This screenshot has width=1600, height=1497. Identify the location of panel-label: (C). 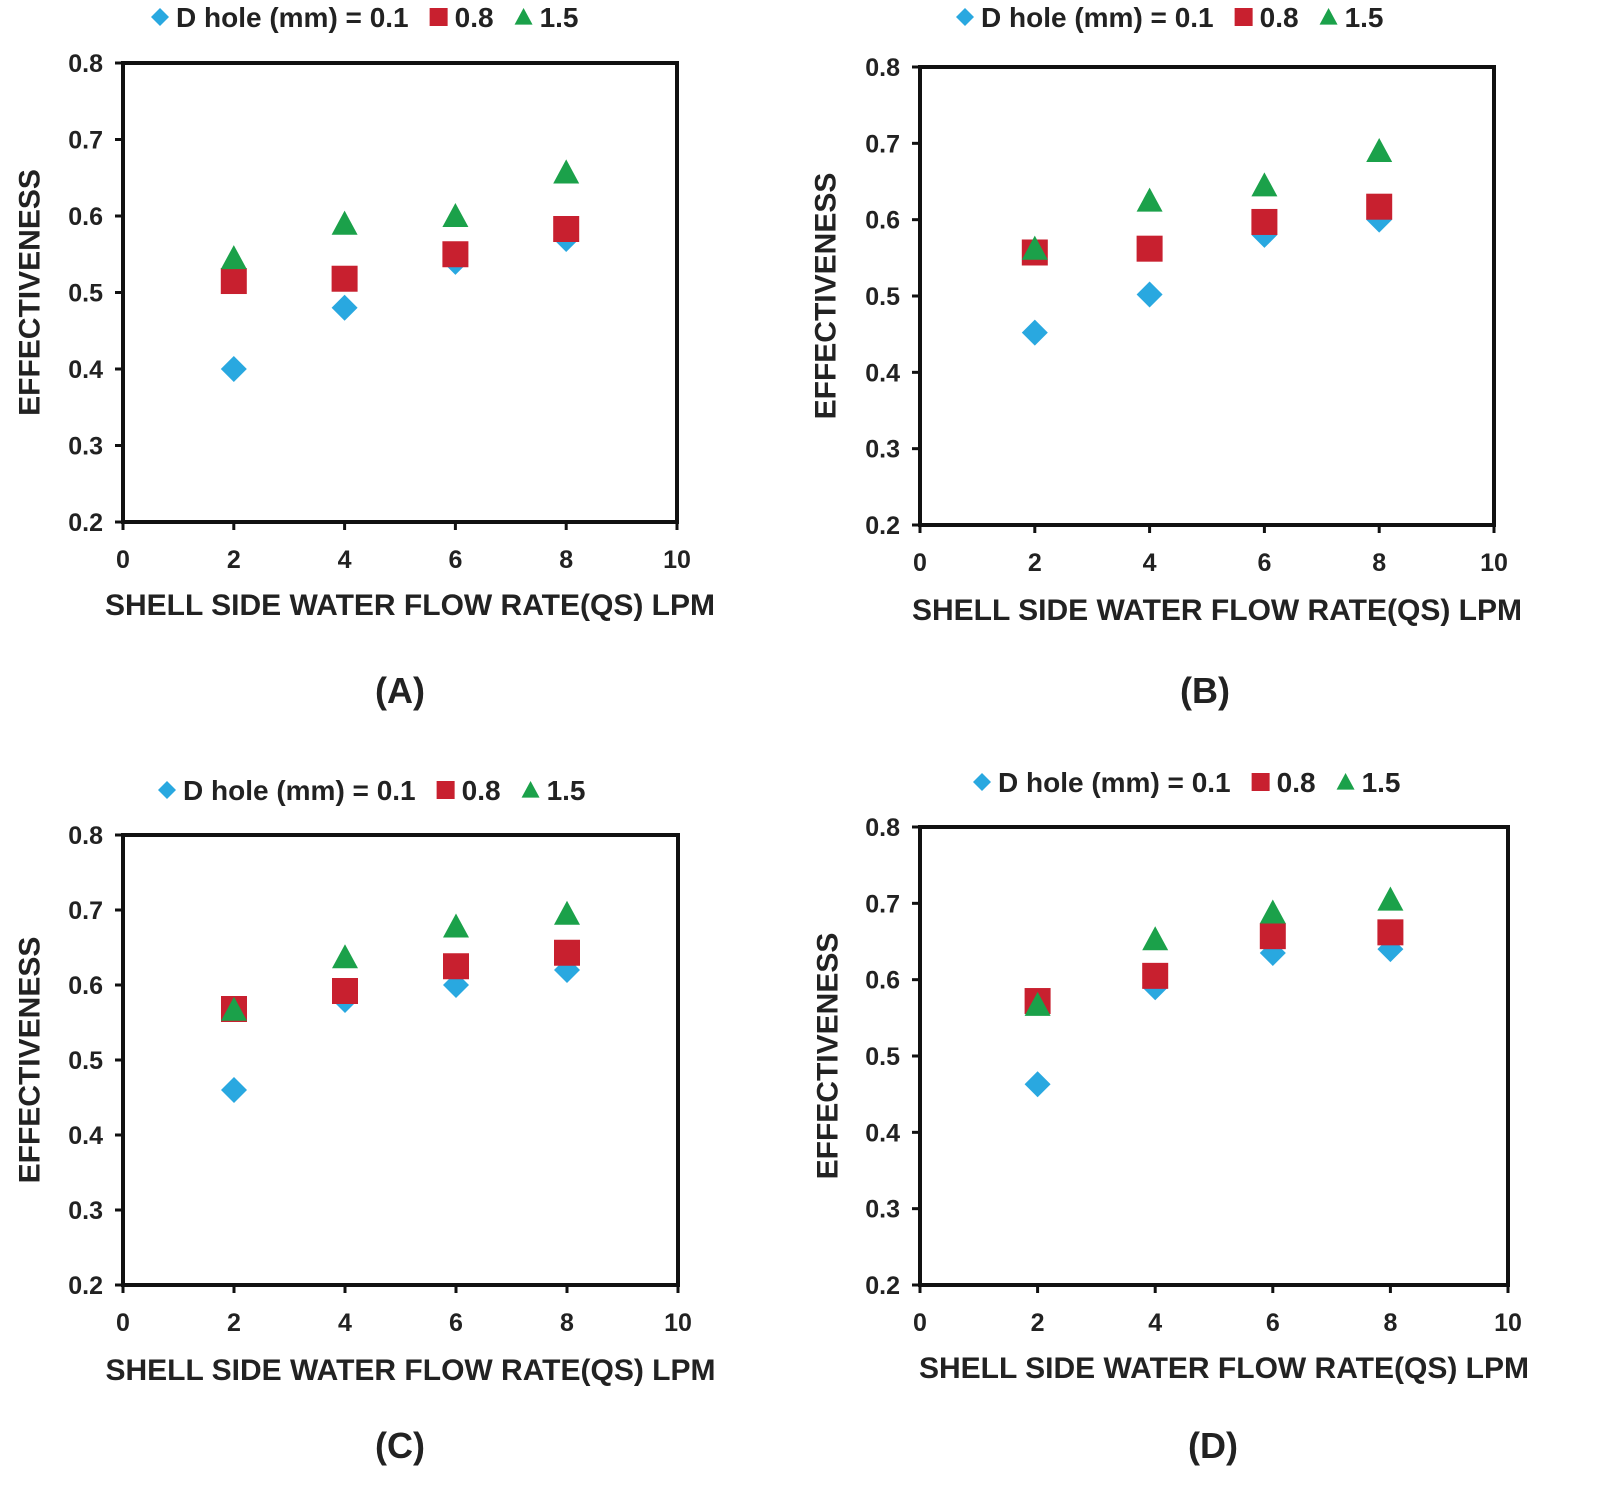
(400, 1445).